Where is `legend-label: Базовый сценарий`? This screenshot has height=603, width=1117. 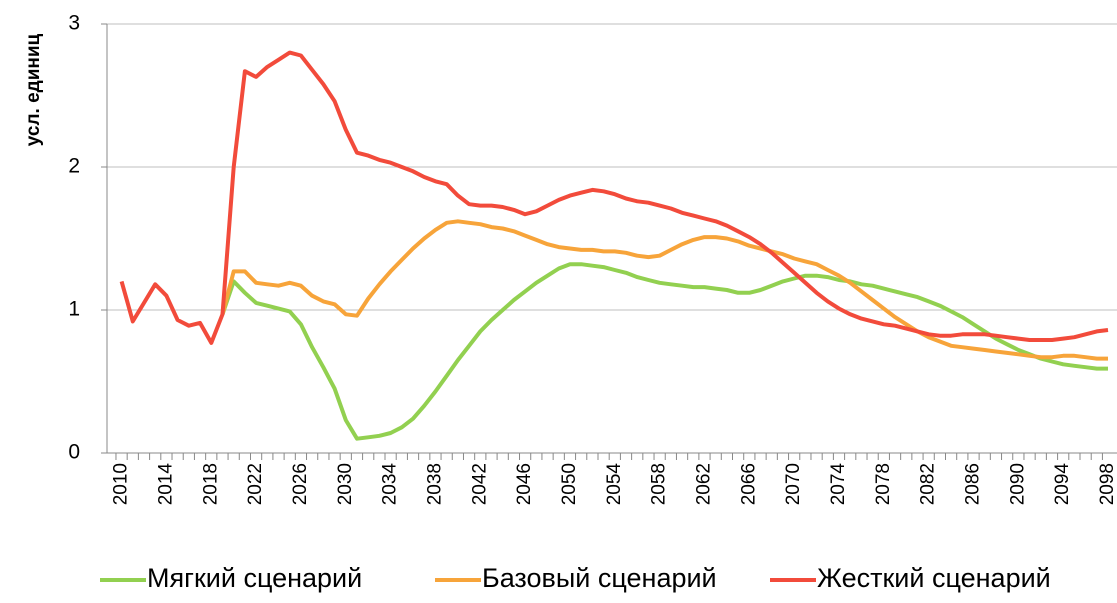
legend-label: Базовый сценарий is located at coordinates (599, 578).